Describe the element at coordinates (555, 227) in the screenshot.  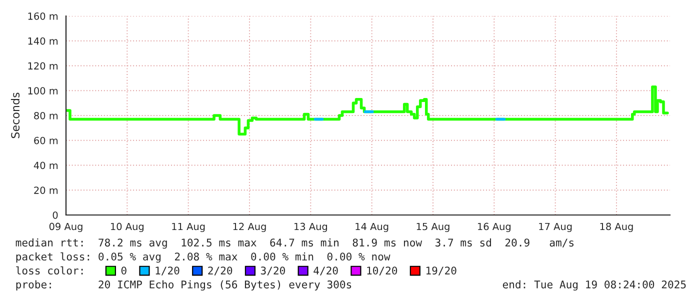
I see `x-tick-label: 17 Aug` at that location.